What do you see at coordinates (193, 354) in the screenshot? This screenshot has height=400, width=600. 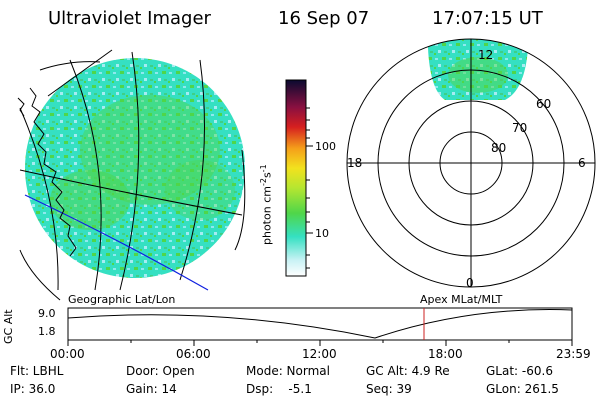 I see `xtick-0600: 06:00` at bounding box center [193, 354].